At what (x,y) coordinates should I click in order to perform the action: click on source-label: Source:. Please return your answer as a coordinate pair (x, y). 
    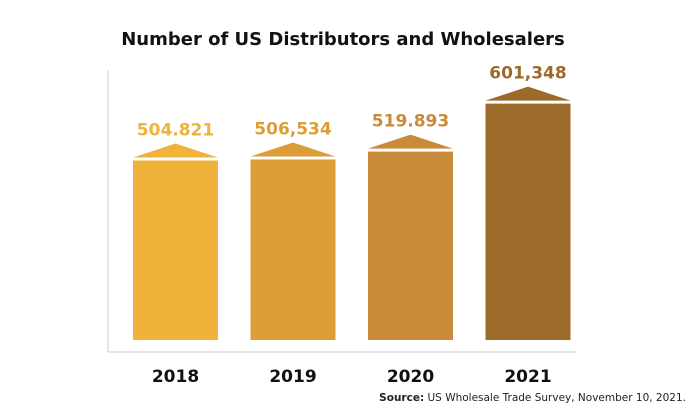
    Looking at the image, I should click on (401, 398).